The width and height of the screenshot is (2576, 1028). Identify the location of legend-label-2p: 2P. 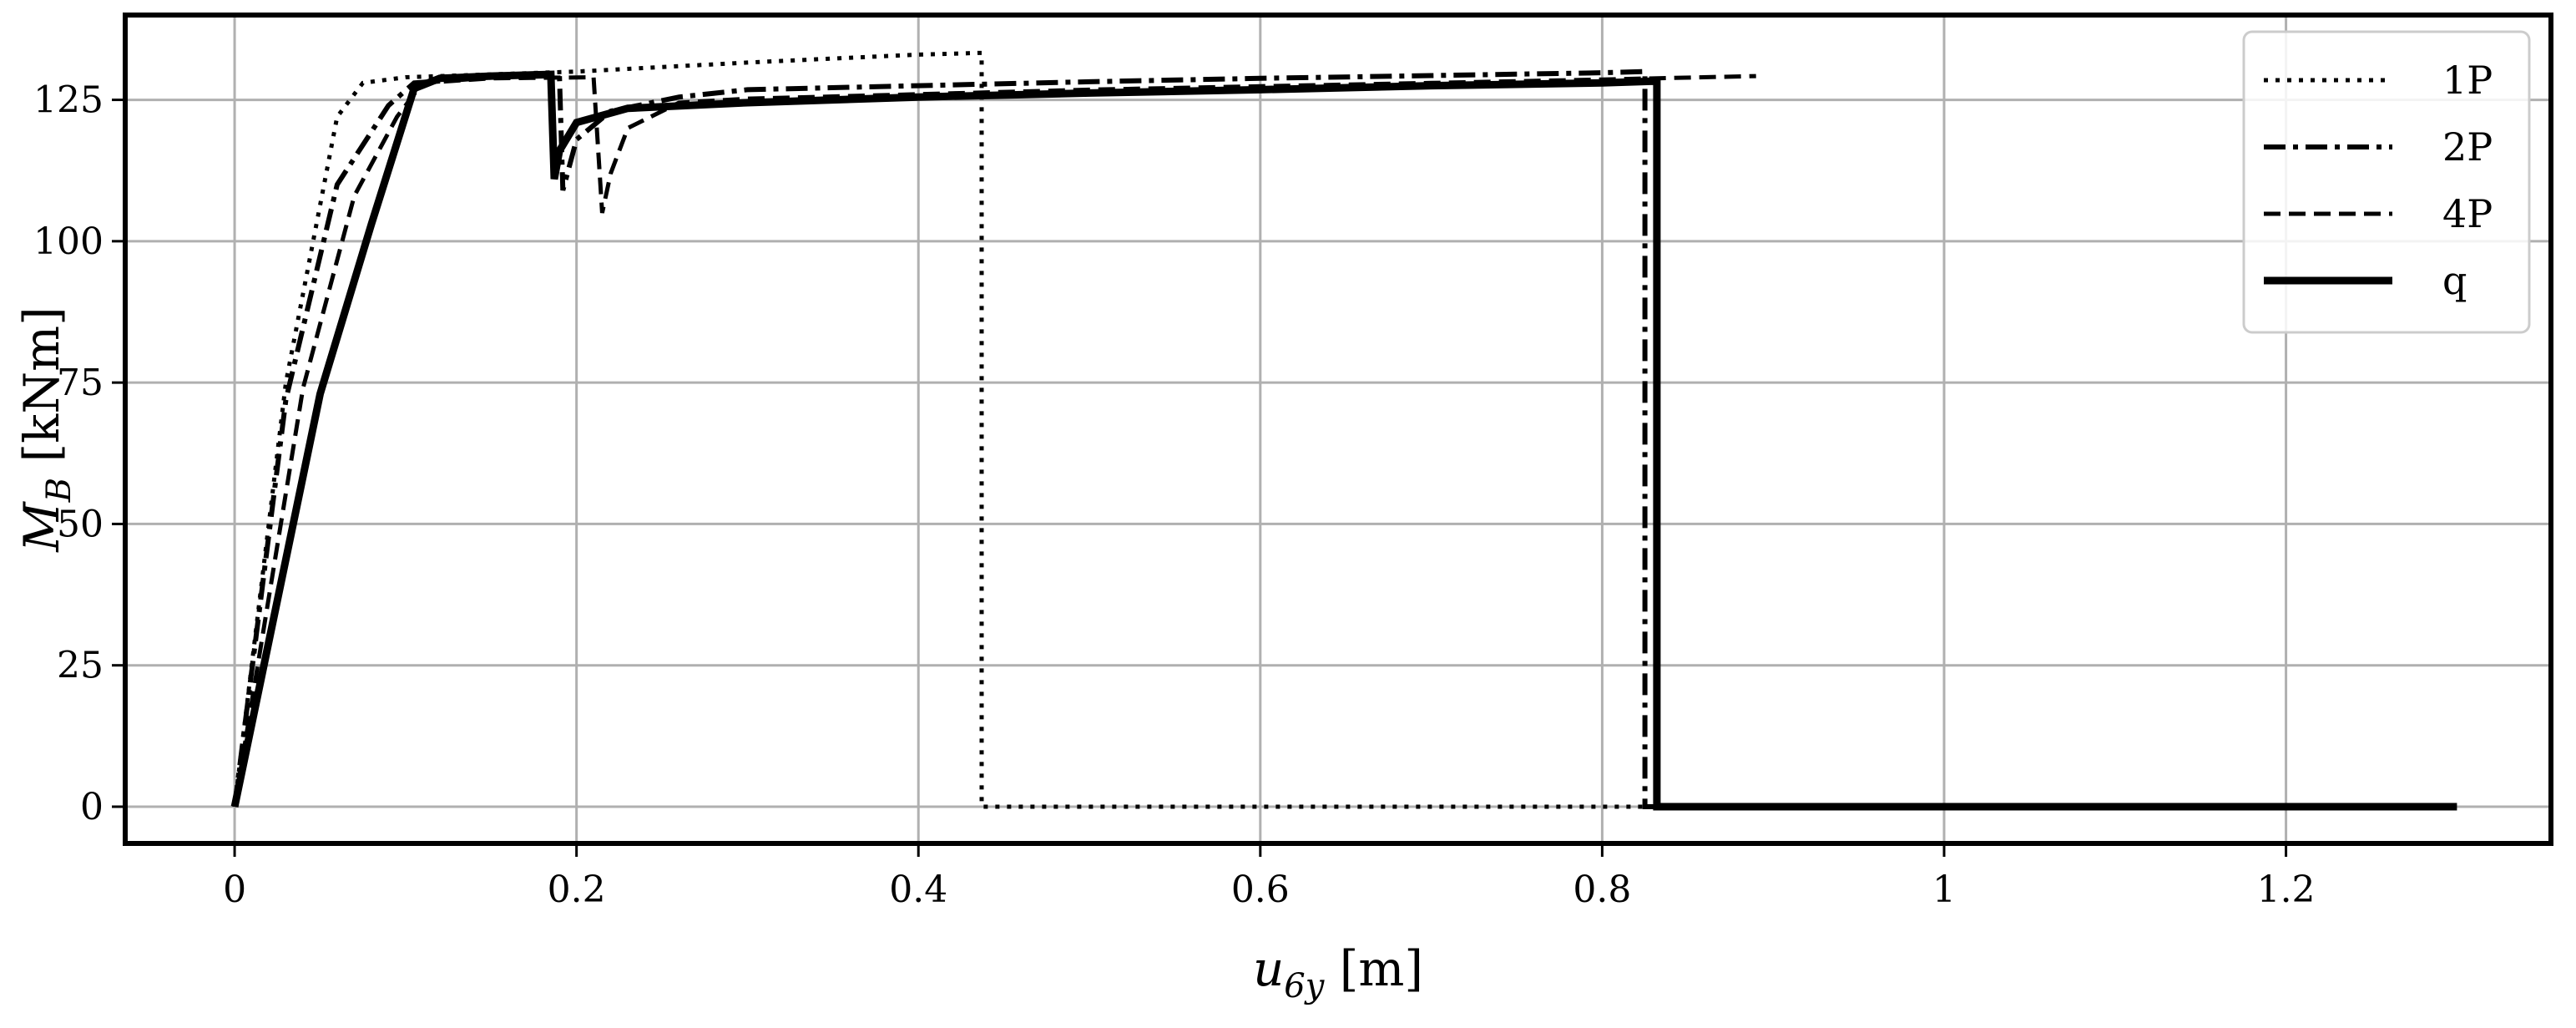
(2467, 147).